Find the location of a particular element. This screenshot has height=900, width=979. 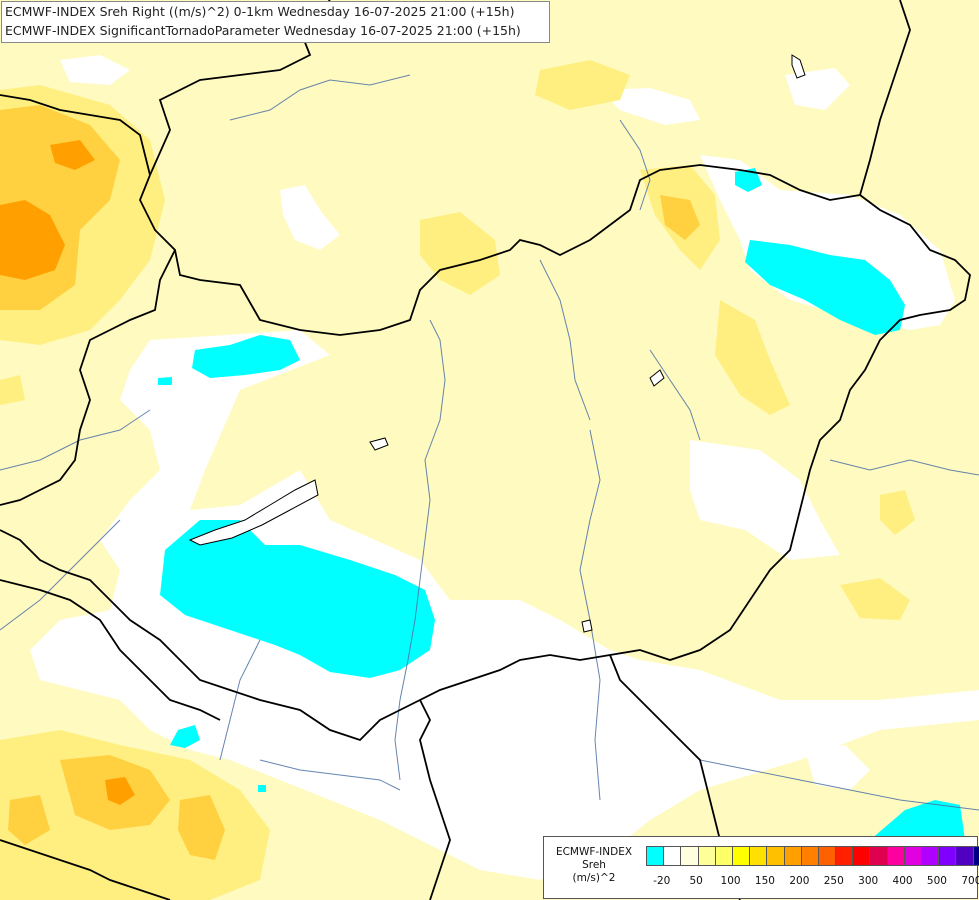

legend-ticks: -20 50 100 150 200 250 300 400 500 700 is located at coordinates (812, 883).